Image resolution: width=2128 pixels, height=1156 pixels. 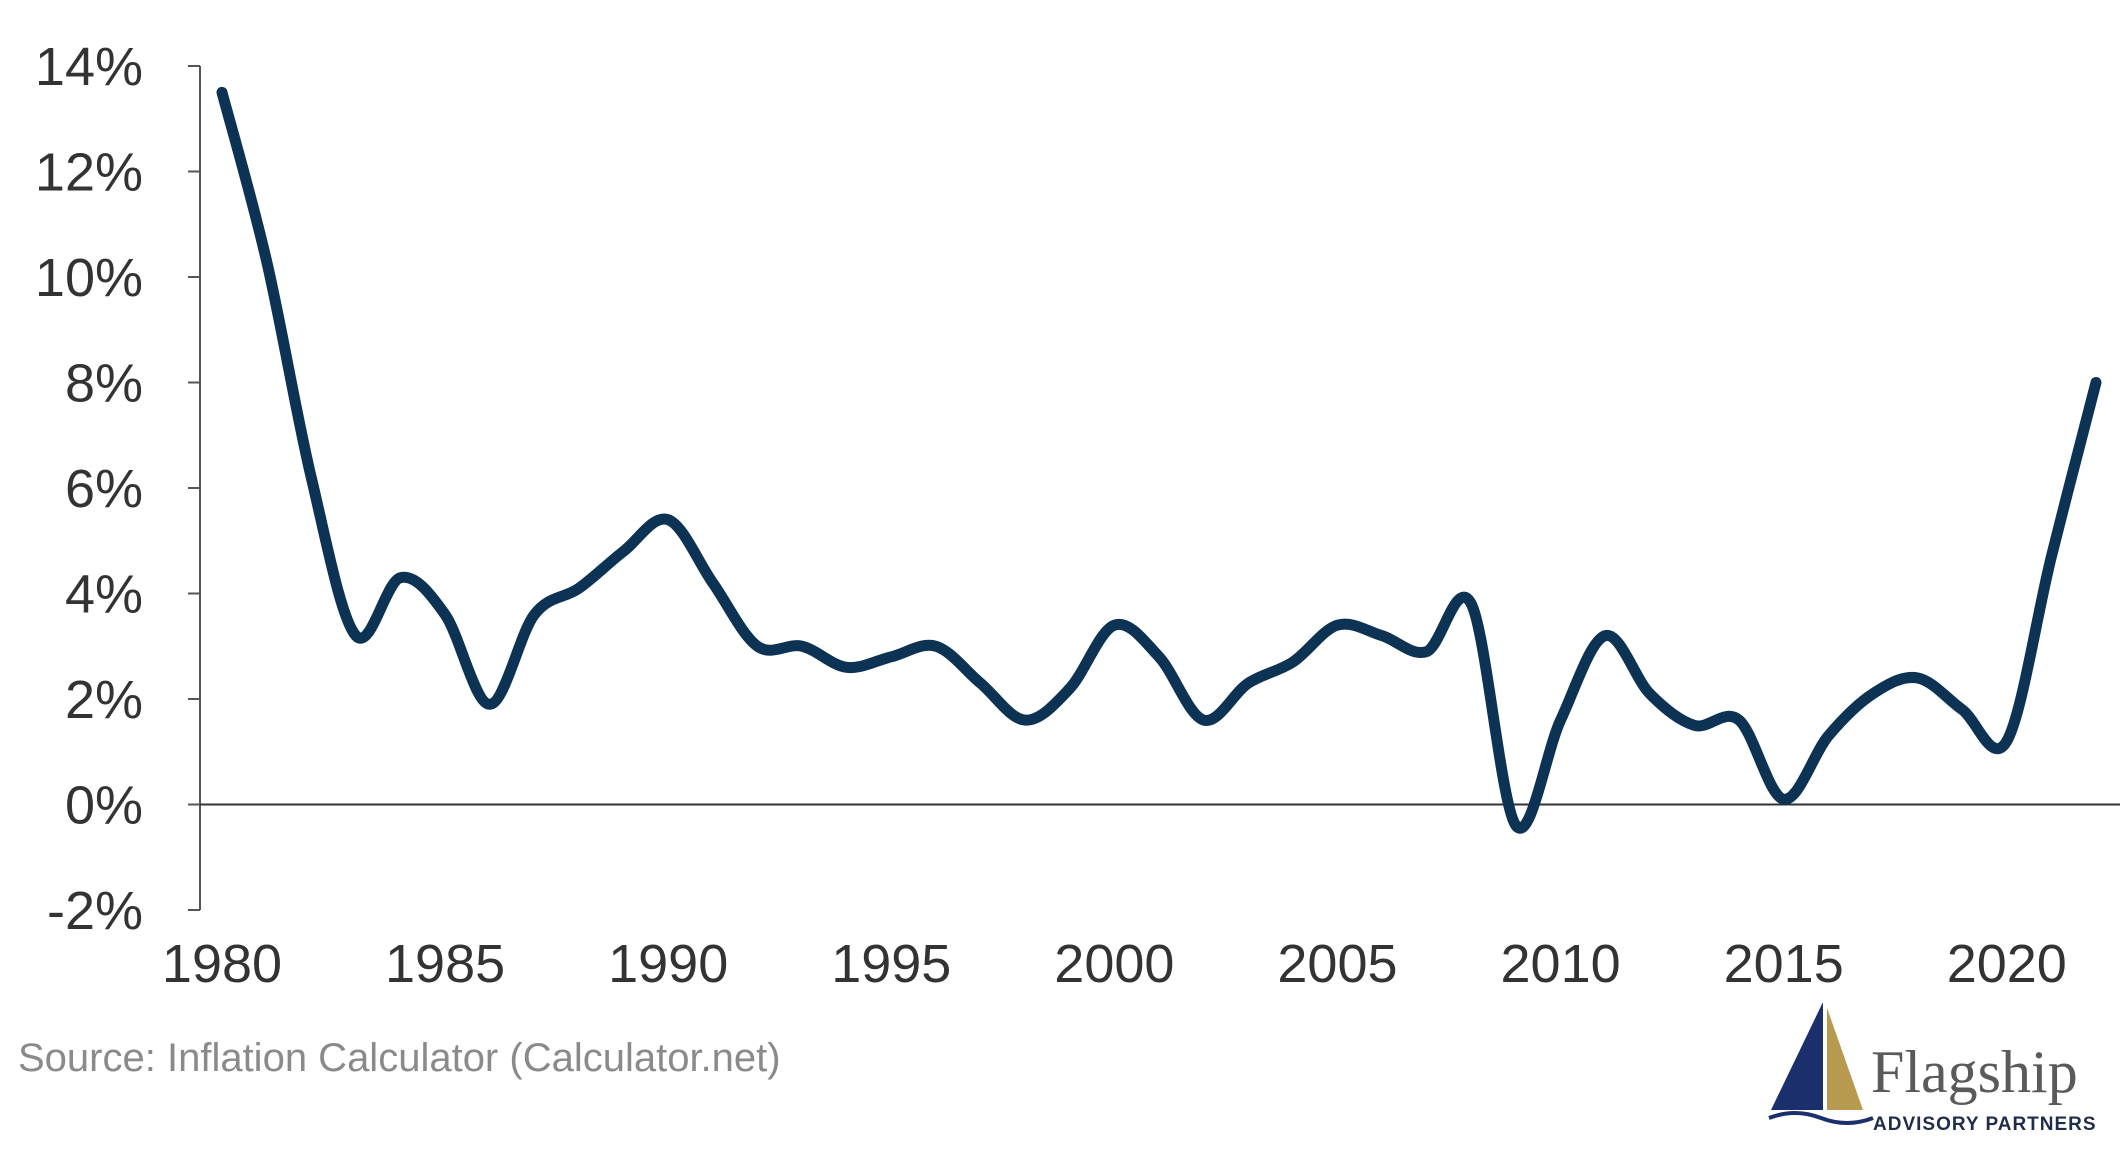 What do you see at coordinates (104, 700) in the screenshot?
I see `y-tick-label: 2%` at bounding box center [104, 700].